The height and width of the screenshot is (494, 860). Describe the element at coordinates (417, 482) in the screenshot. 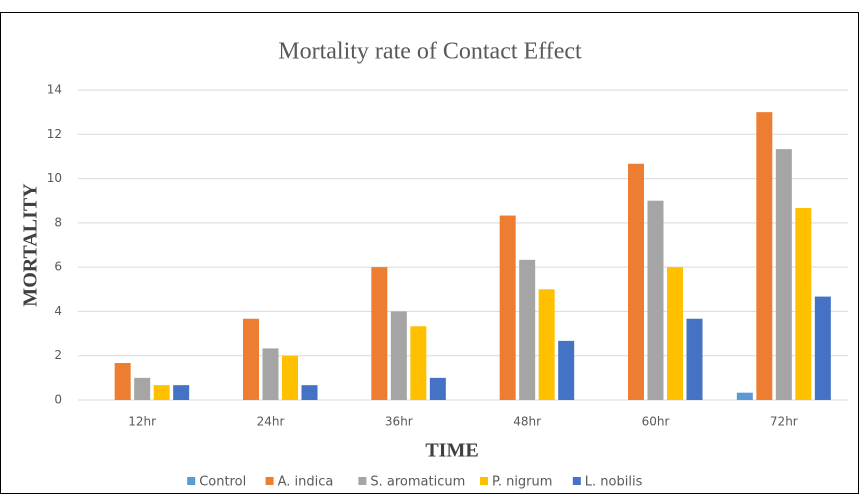

I see `legend-label: S. aromaticum` at that location.